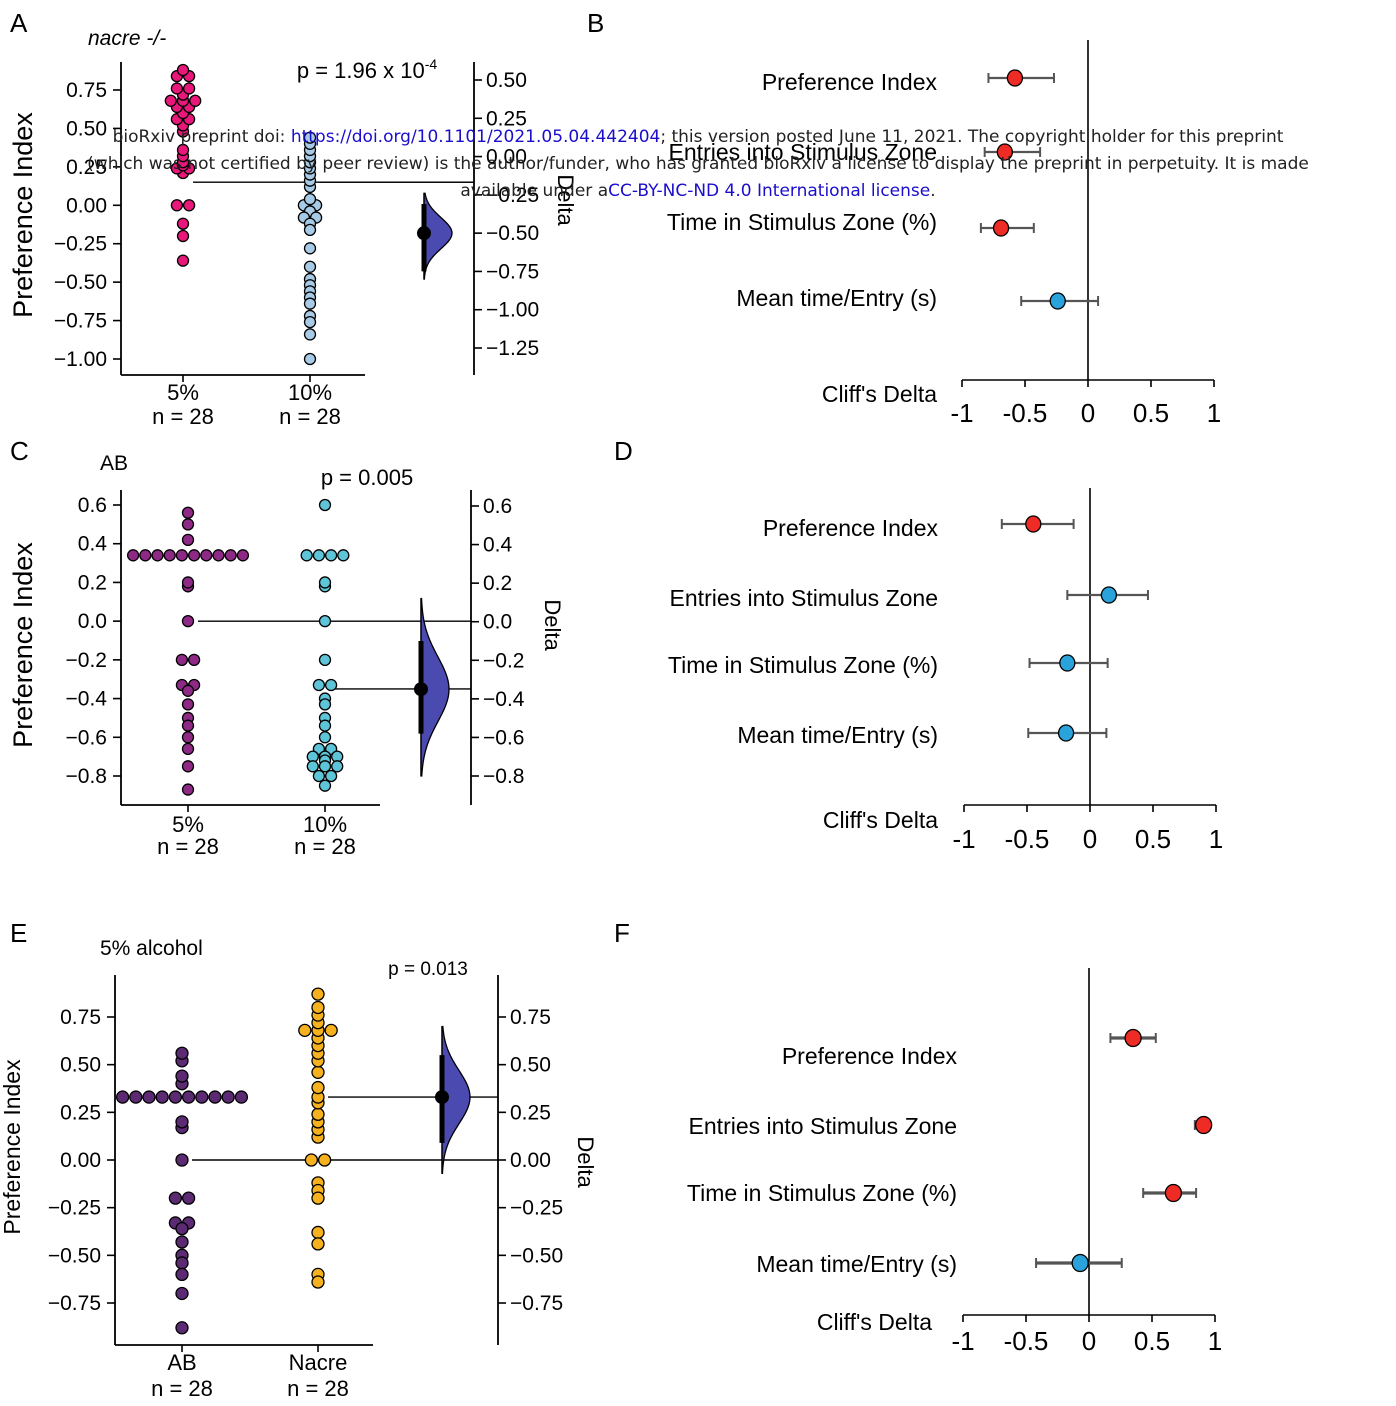 This screenshot has width=1396, height=1406. What do you see at coordinates (318, 1362) in the screenshot?
I see `group-label: Nacre` at bounding box center [318, 1362].